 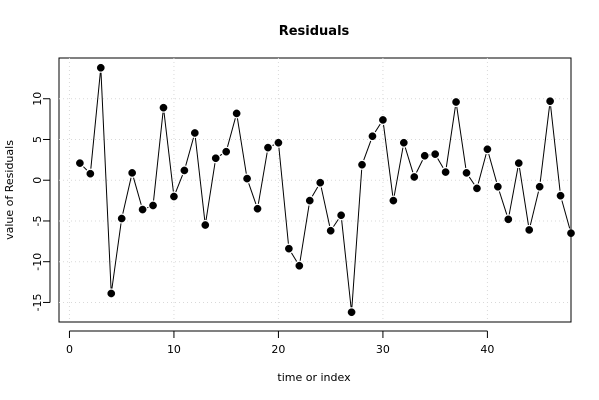 I want to click on x-axis-label: time or index, so click(x=314, y=377).